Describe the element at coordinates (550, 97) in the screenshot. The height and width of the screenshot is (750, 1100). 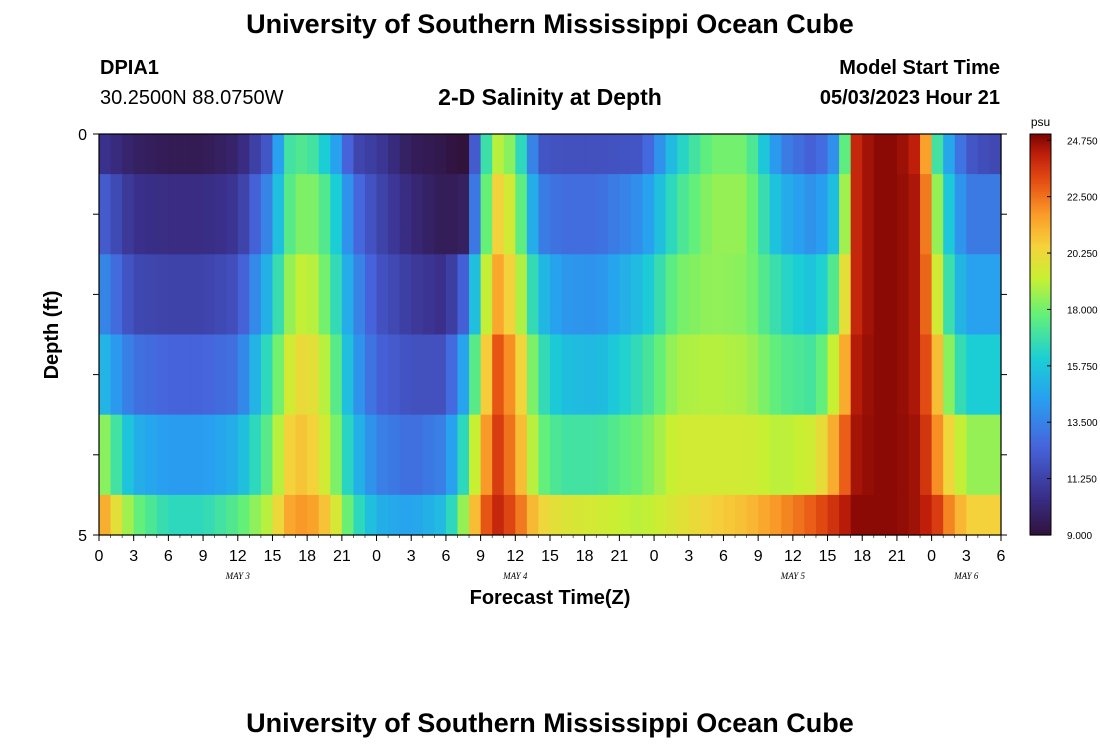
I see `chart-subtitle: 2-D Salinity at Depth` at that location.